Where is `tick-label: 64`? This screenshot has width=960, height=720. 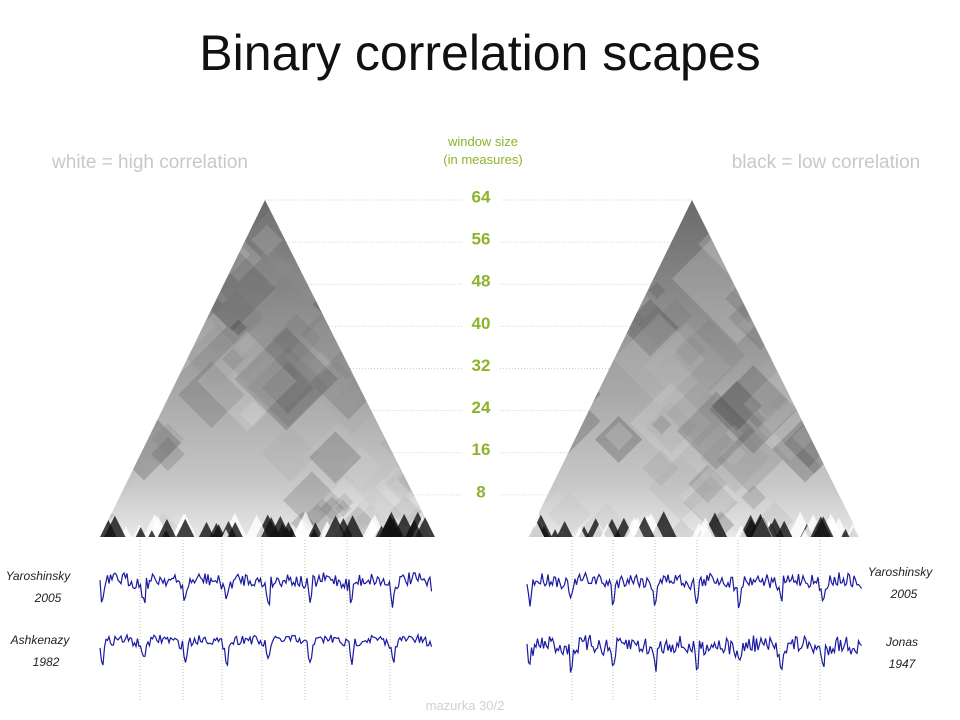 tick-label: 64 is located at coordinates (481, 196).